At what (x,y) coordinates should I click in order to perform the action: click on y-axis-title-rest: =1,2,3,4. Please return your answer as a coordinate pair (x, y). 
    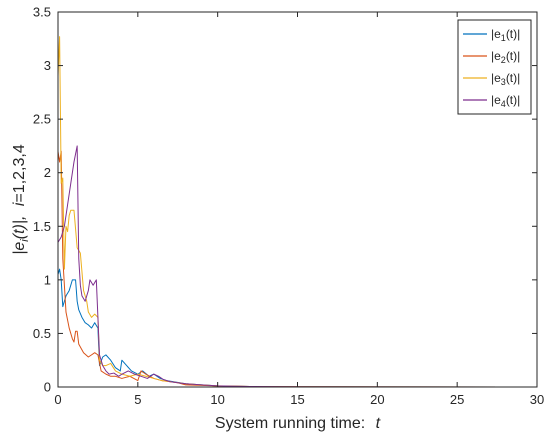
    Looking at the image, I should click on (19, 173).